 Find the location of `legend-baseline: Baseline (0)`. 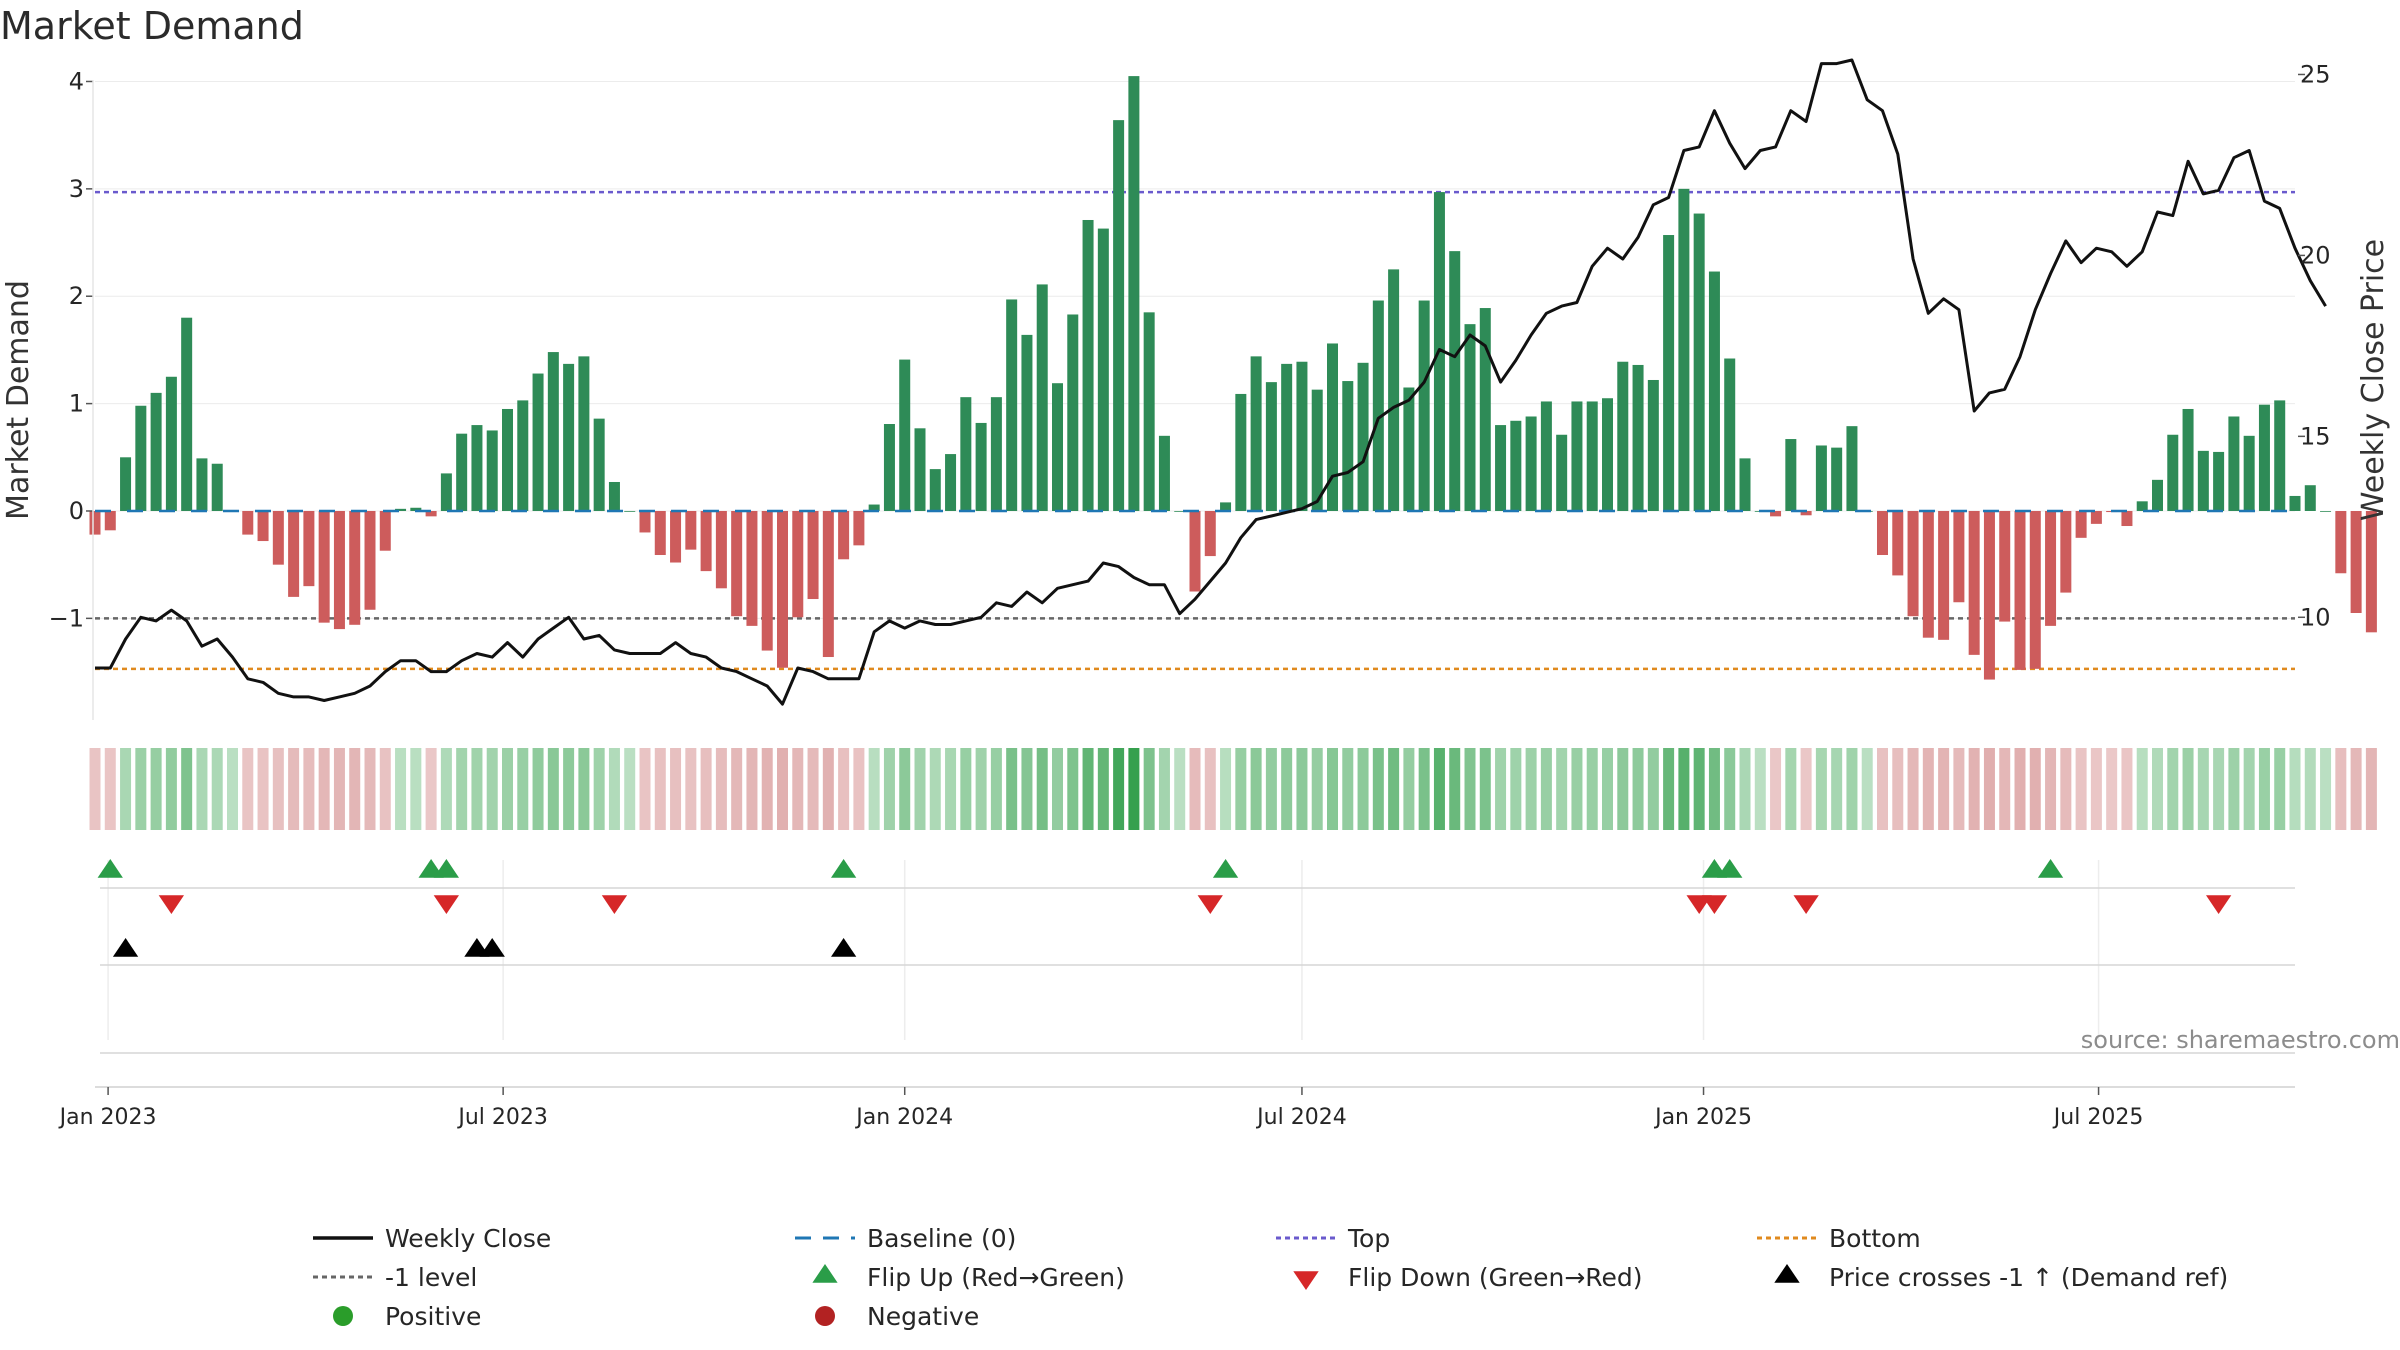

legend-baseline: Baseline (0) is located at coordinates (941, 1238).